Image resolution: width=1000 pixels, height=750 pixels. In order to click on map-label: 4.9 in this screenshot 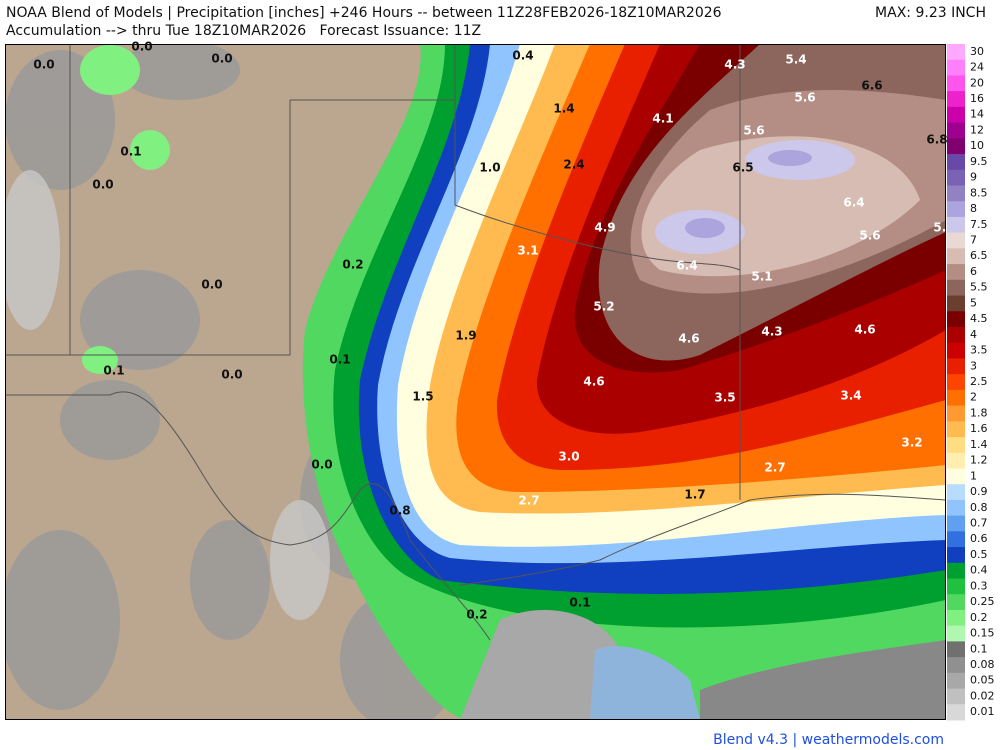, I will do `click(604, 228)`.